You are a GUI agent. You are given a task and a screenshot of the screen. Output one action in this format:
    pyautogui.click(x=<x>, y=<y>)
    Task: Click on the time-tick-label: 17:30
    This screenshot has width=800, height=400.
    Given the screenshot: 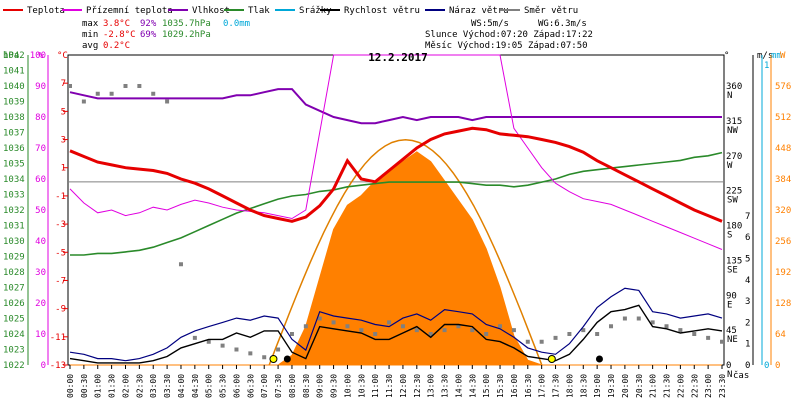 What is the action you would take?
    pyautogui.click(x=556, y=386)
    